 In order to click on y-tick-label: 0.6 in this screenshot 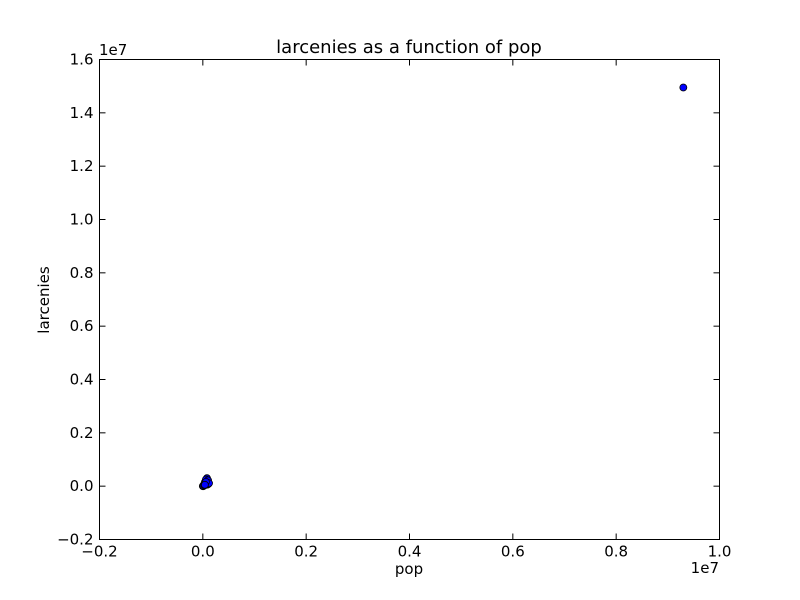, I will do `click(82, 326)`.